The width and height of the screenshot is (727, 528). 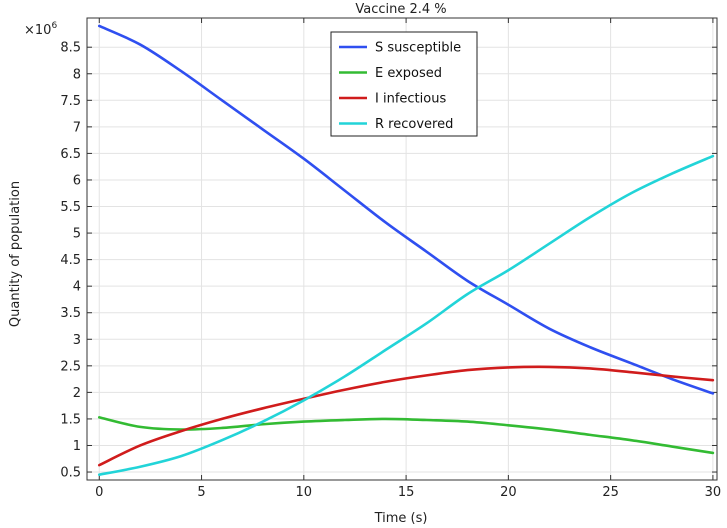 What do you see at coordinates (70, 473) in the screenshot?
I see `y-tick-label: 0.5` at bounding box center [70, 473].